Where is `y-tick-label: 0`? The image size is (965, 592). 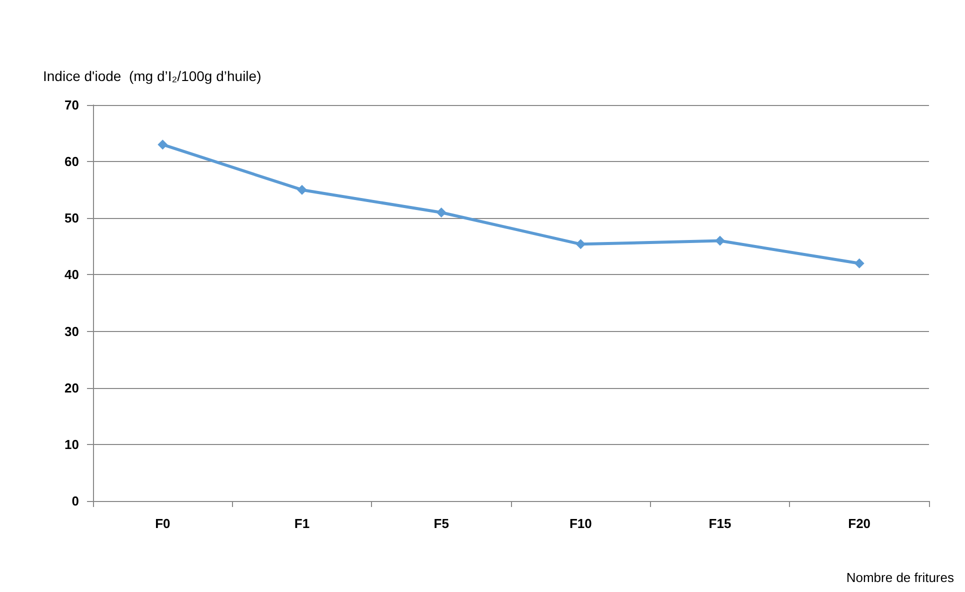
y-tick-label: 0 is located at coordinates (75, 501).